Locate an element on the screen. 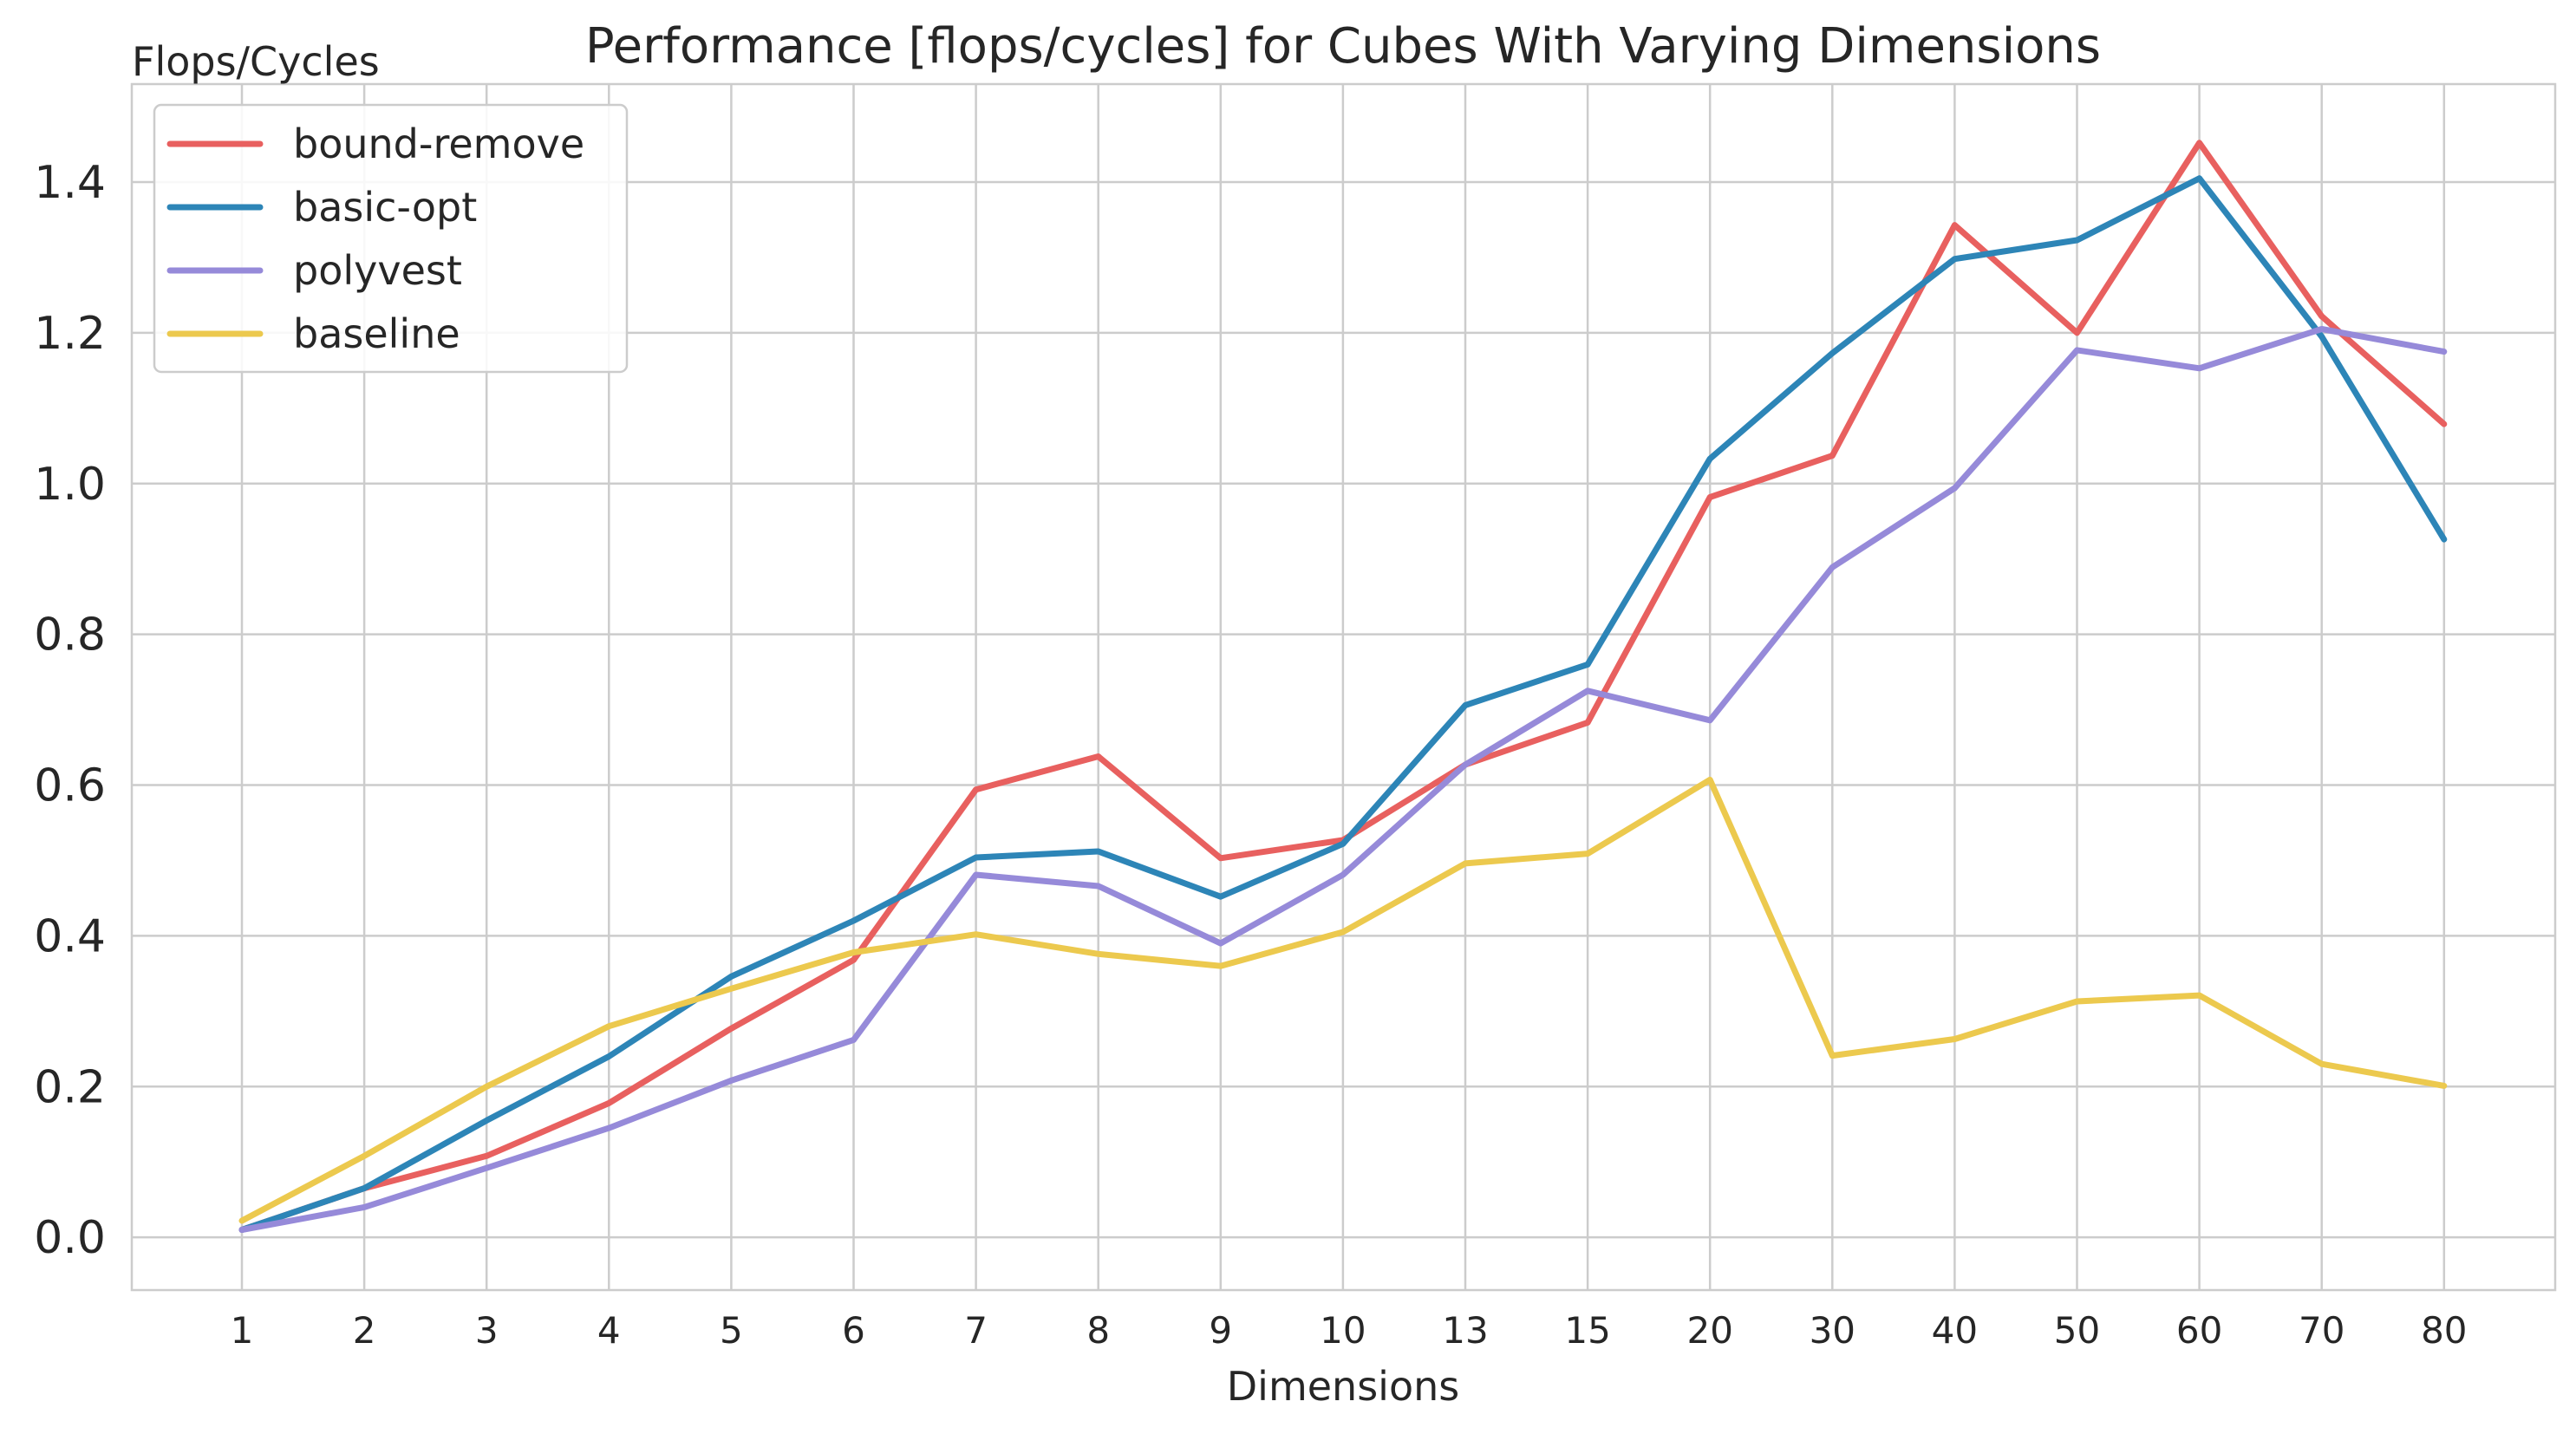 The width and height of the screenshot is (2576, 1434). legend-item-basic-opt: basic-opt is located at coordinates (322, 207).